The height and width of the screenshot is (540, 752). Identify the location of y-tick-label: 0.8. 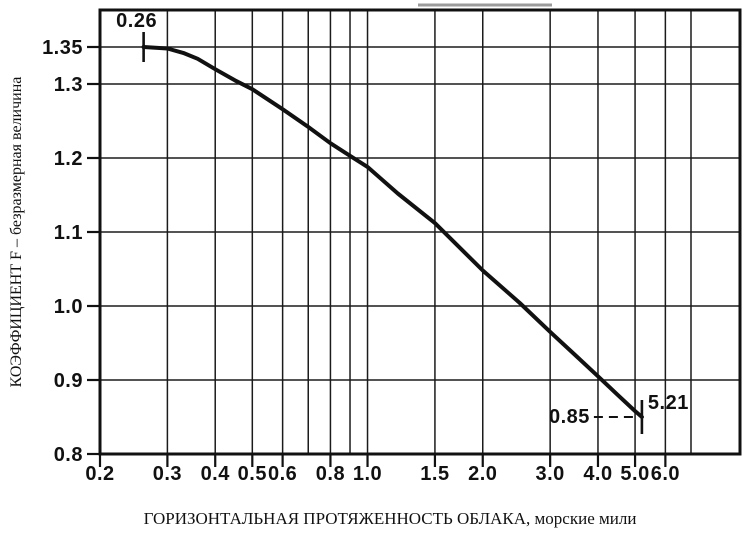
(68, 455).